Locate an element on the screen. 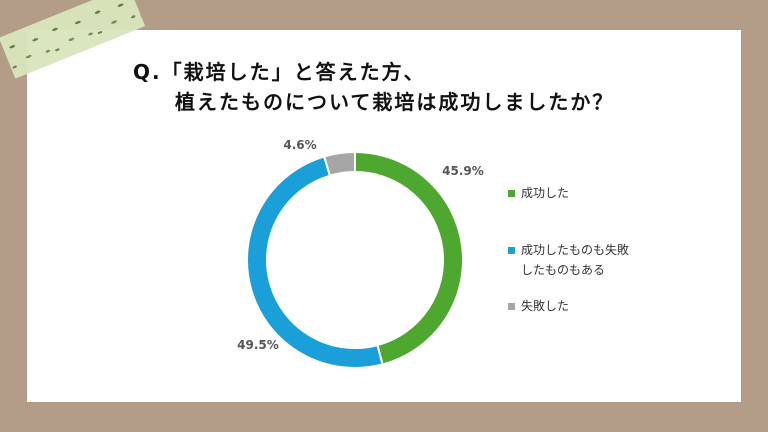 The width and height of the screenshot is (768, 432). donut-slice-mixed is located at coordinates (315, 262).